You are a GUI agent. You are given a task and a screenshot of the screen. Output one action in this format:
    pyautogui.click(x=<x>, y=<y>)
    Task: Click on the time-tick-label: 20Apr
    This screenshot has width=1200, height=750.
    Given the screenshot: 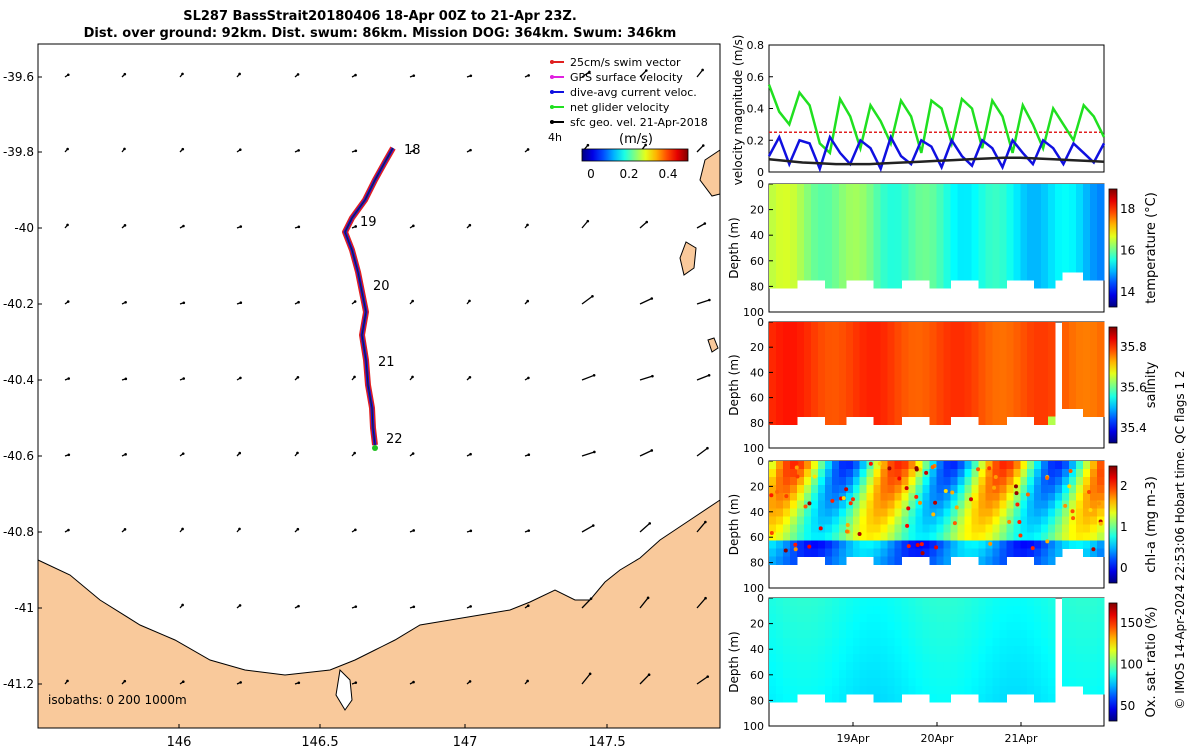 What is the action you would take?
    pyautogui.click(x=937, y=738)
    